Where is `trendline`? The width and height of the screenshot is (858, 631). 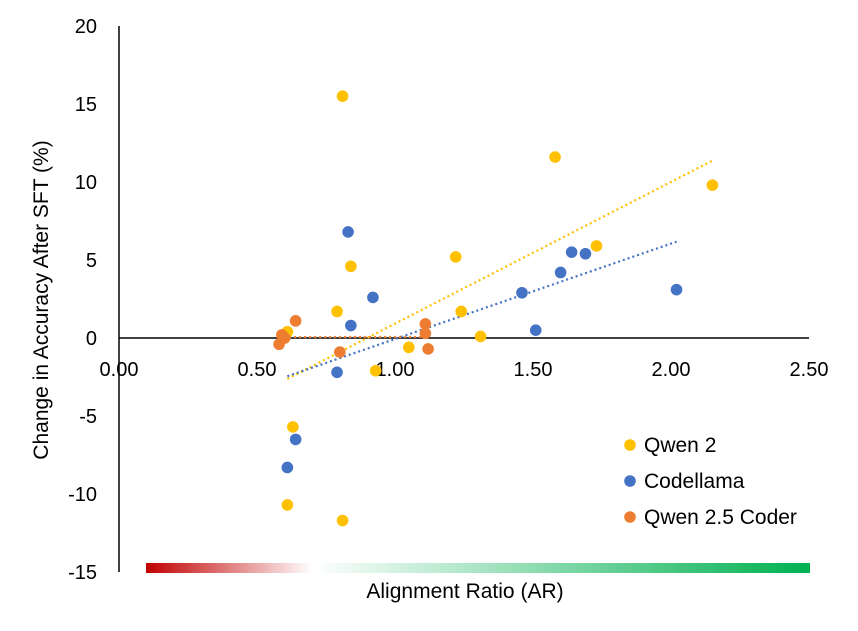
trendline is located at coordinates (482, 309).